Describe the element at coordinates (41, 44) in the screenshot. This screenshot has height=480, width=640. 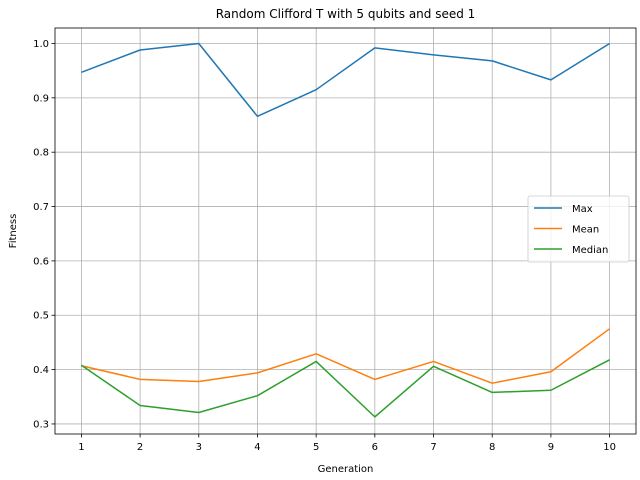
I see `y-tick-label: 1.0` at that location.